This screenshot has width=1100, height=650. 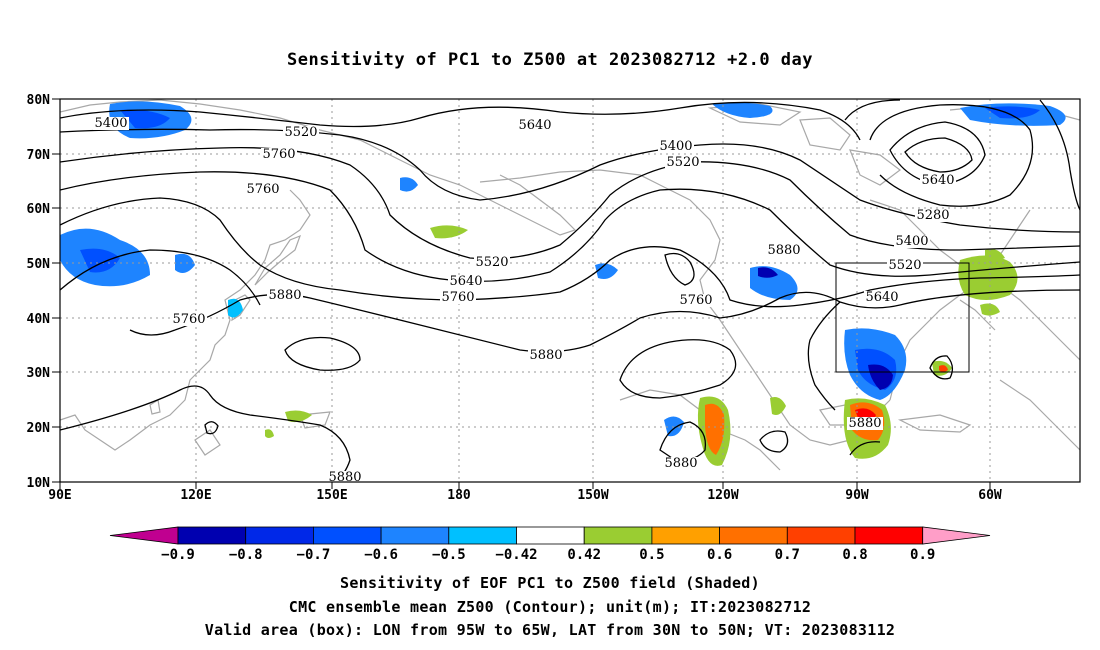 I want to click on colorbar-level-label: 0.6, so click(x=719, y=555).